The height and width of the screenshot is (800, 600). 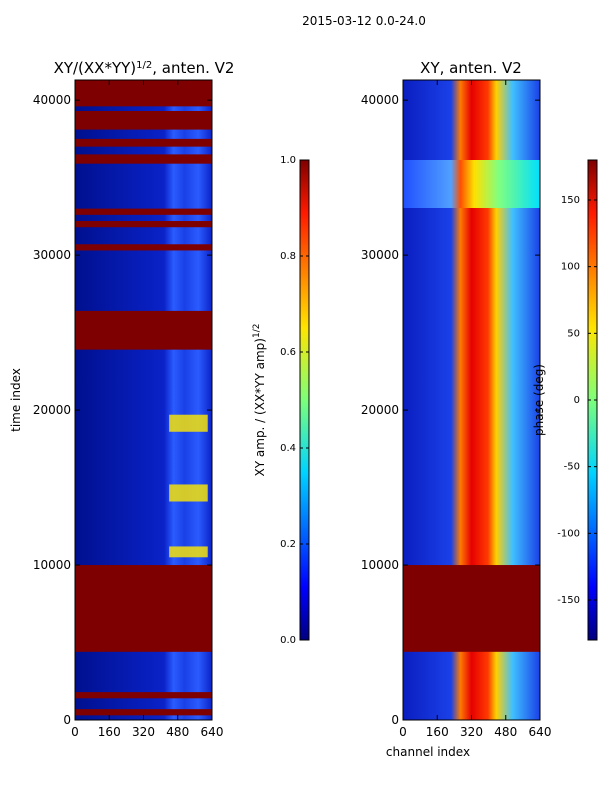 I want to click on right-colorbar: -150 -100 -50 0 50 100 150 phase (deg), so click(x=565, y=400).